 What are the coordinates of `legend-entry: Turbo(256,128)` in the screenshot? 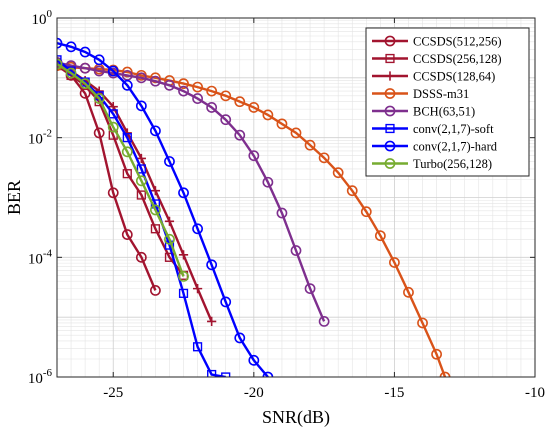 It's located at (432, 164).